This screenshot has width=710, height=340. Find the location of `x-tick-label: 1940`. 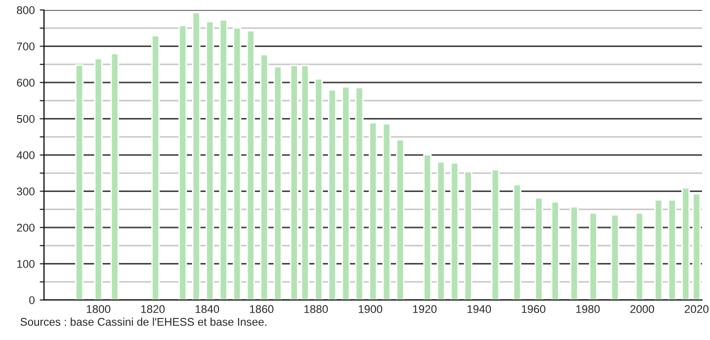

x-tick-label: 1940 is located at coordinates (479, 309).